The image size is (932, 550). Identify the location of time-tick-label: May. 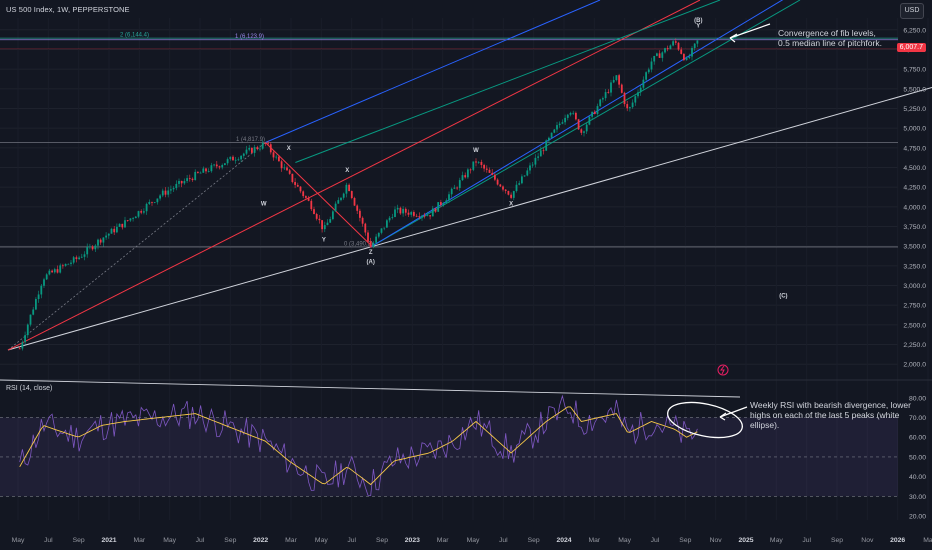
(473, 540).